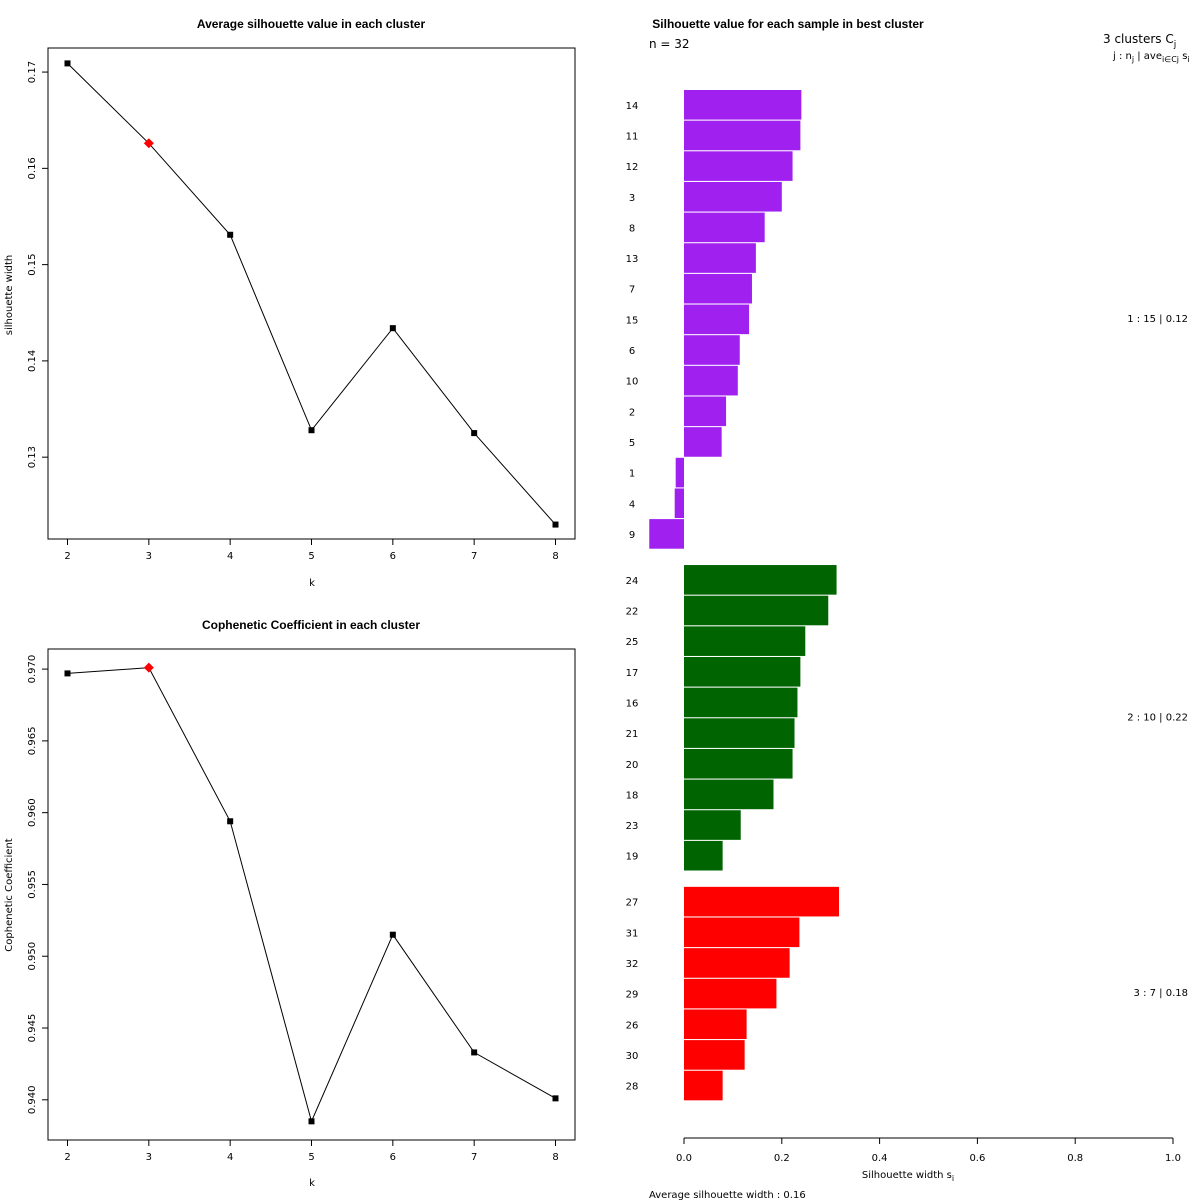 Image resolution: width=1200 pixels, height=1200 pixels. I want to click on sample-label: 23, so click(632, 826).